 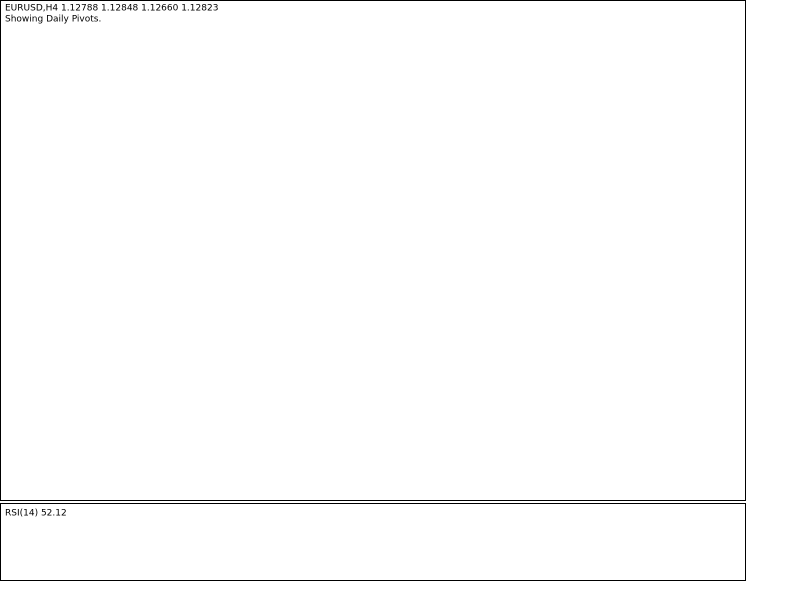 I want to click on chart-subtitle: Showing Daily Pivots., so click(x=53, y=20).